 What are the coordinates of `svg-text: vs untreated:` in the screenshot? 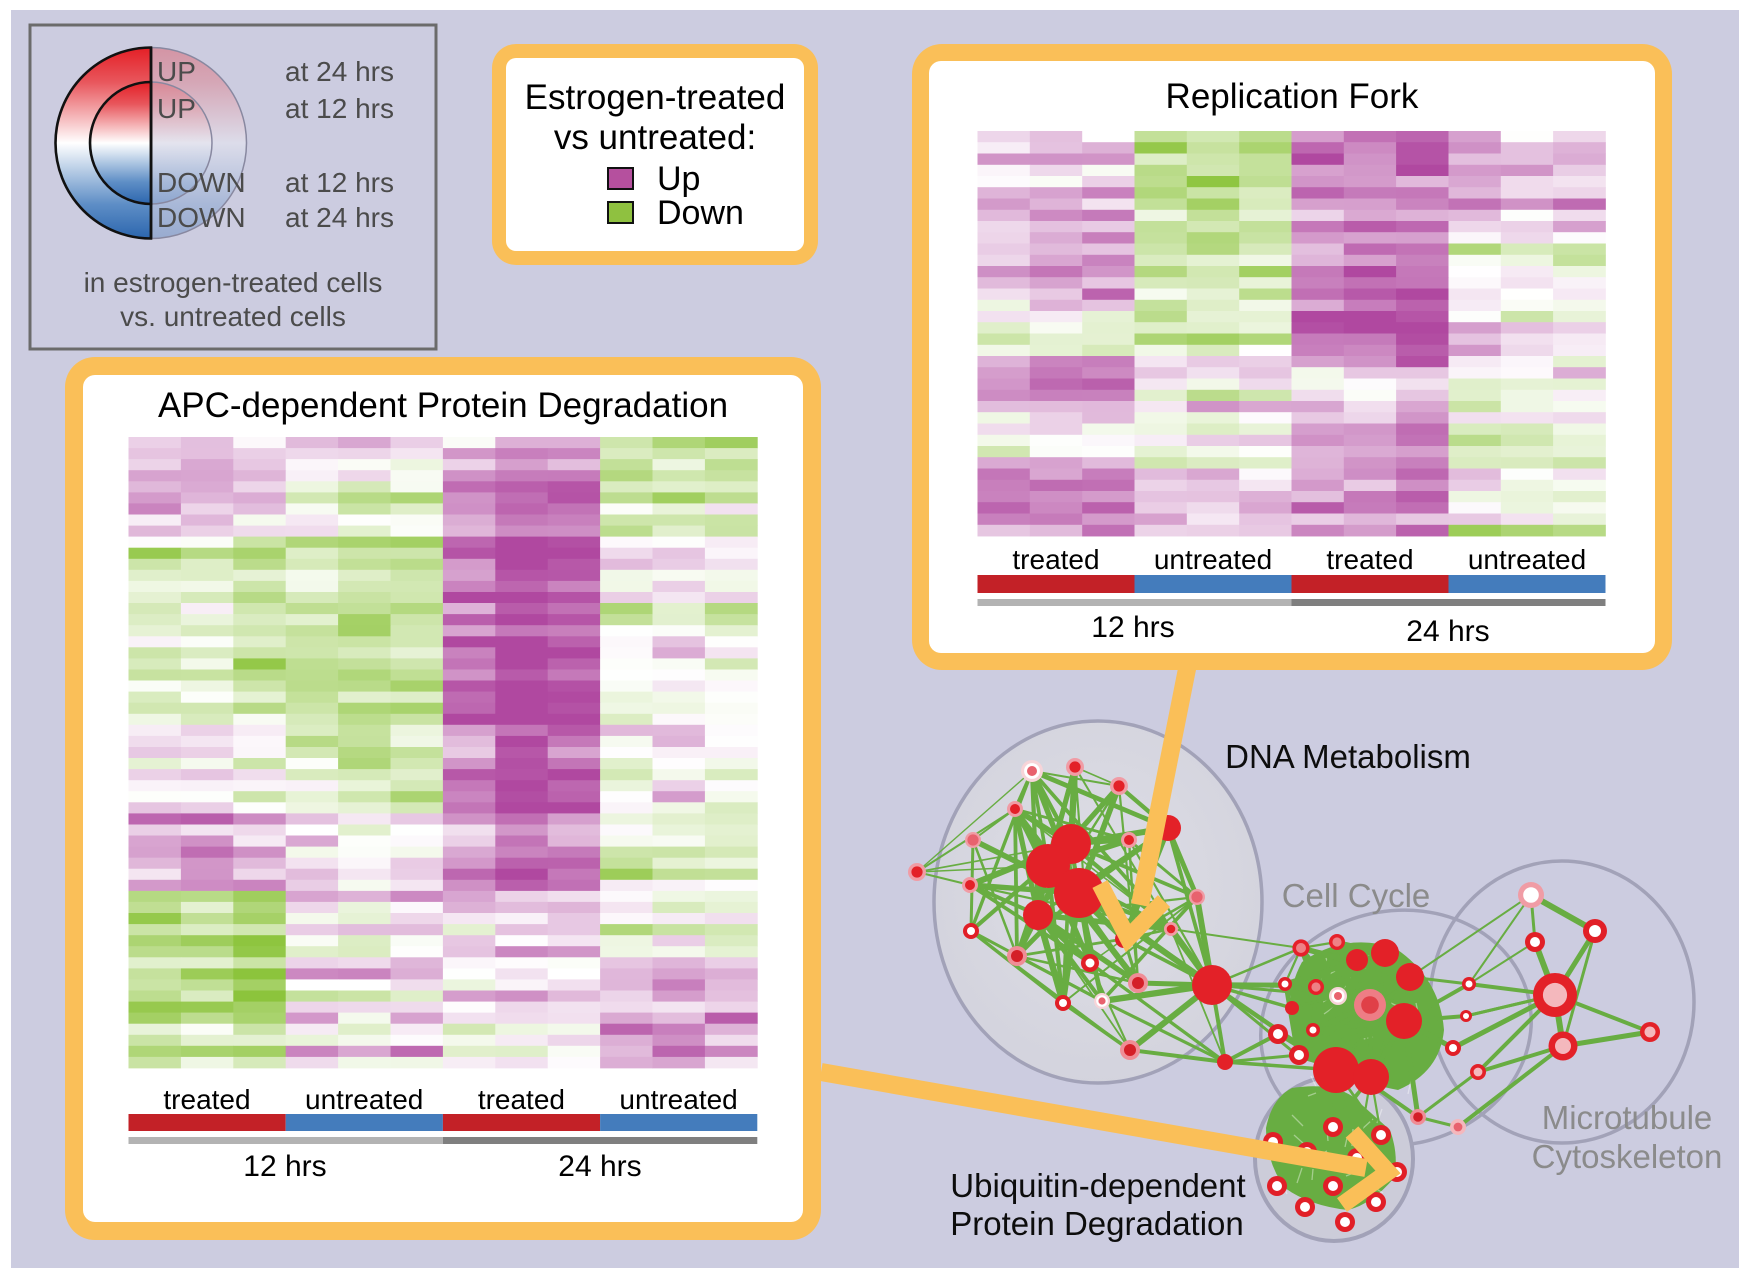 It's located at (655, 137).